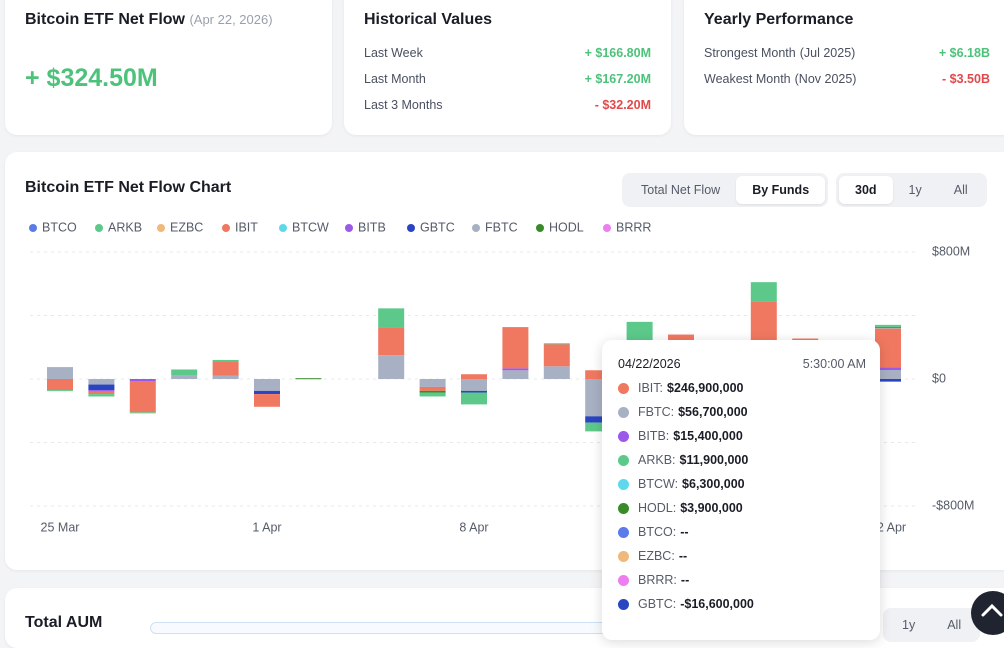 The image size is (1004, 648). I want to click on tooltip-label: IBIT:, so click(651, 388).